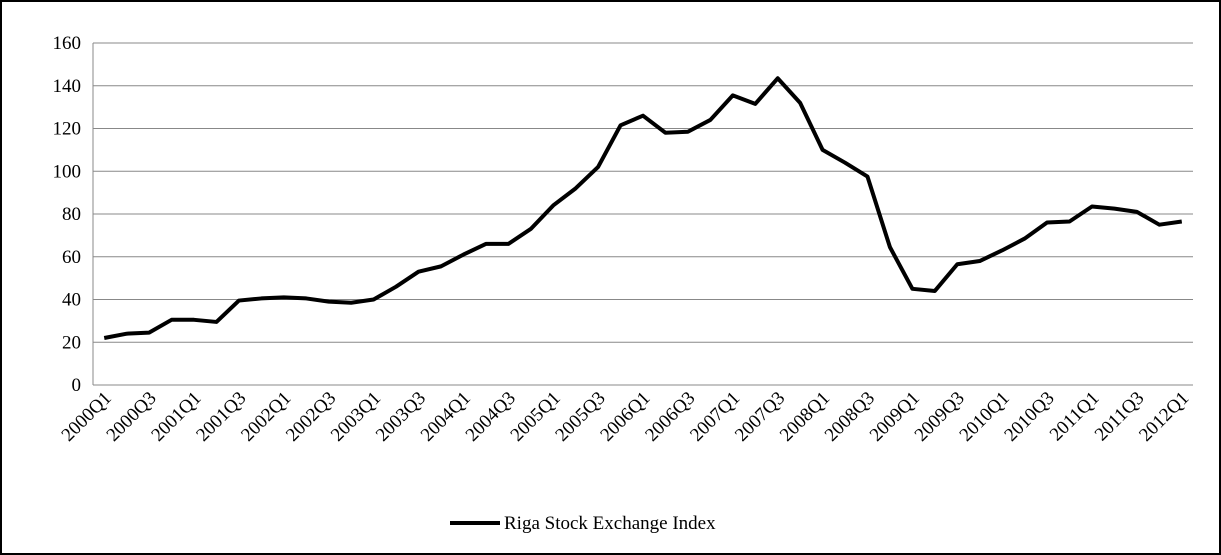 The height and width of the screenshot is (555, 1221). I want to click on y-tick-label: 60, so click(71, 257).